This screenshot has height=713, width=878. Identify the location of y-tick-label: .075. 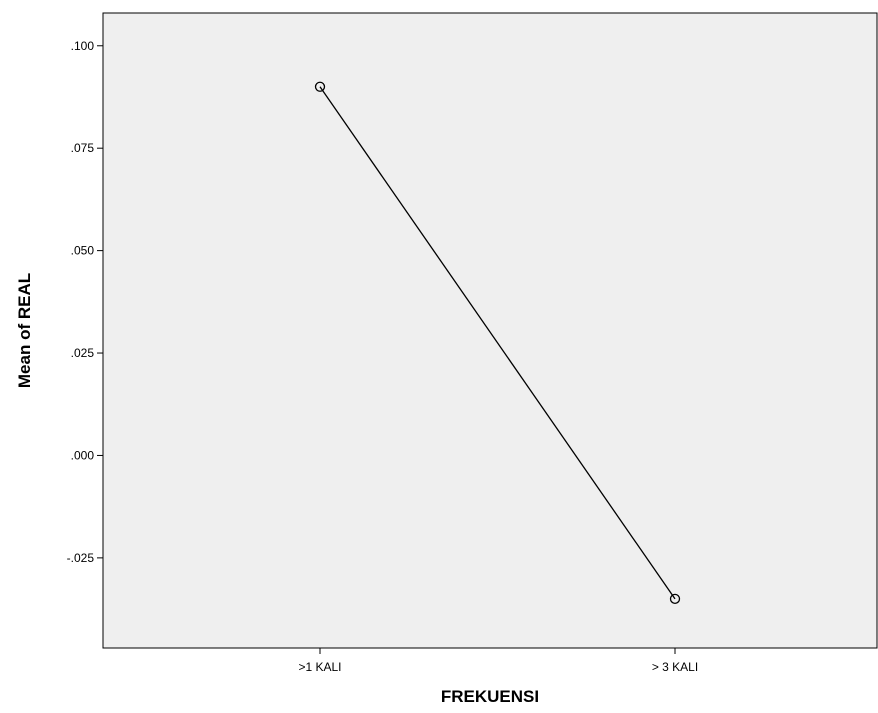
(83, 148).